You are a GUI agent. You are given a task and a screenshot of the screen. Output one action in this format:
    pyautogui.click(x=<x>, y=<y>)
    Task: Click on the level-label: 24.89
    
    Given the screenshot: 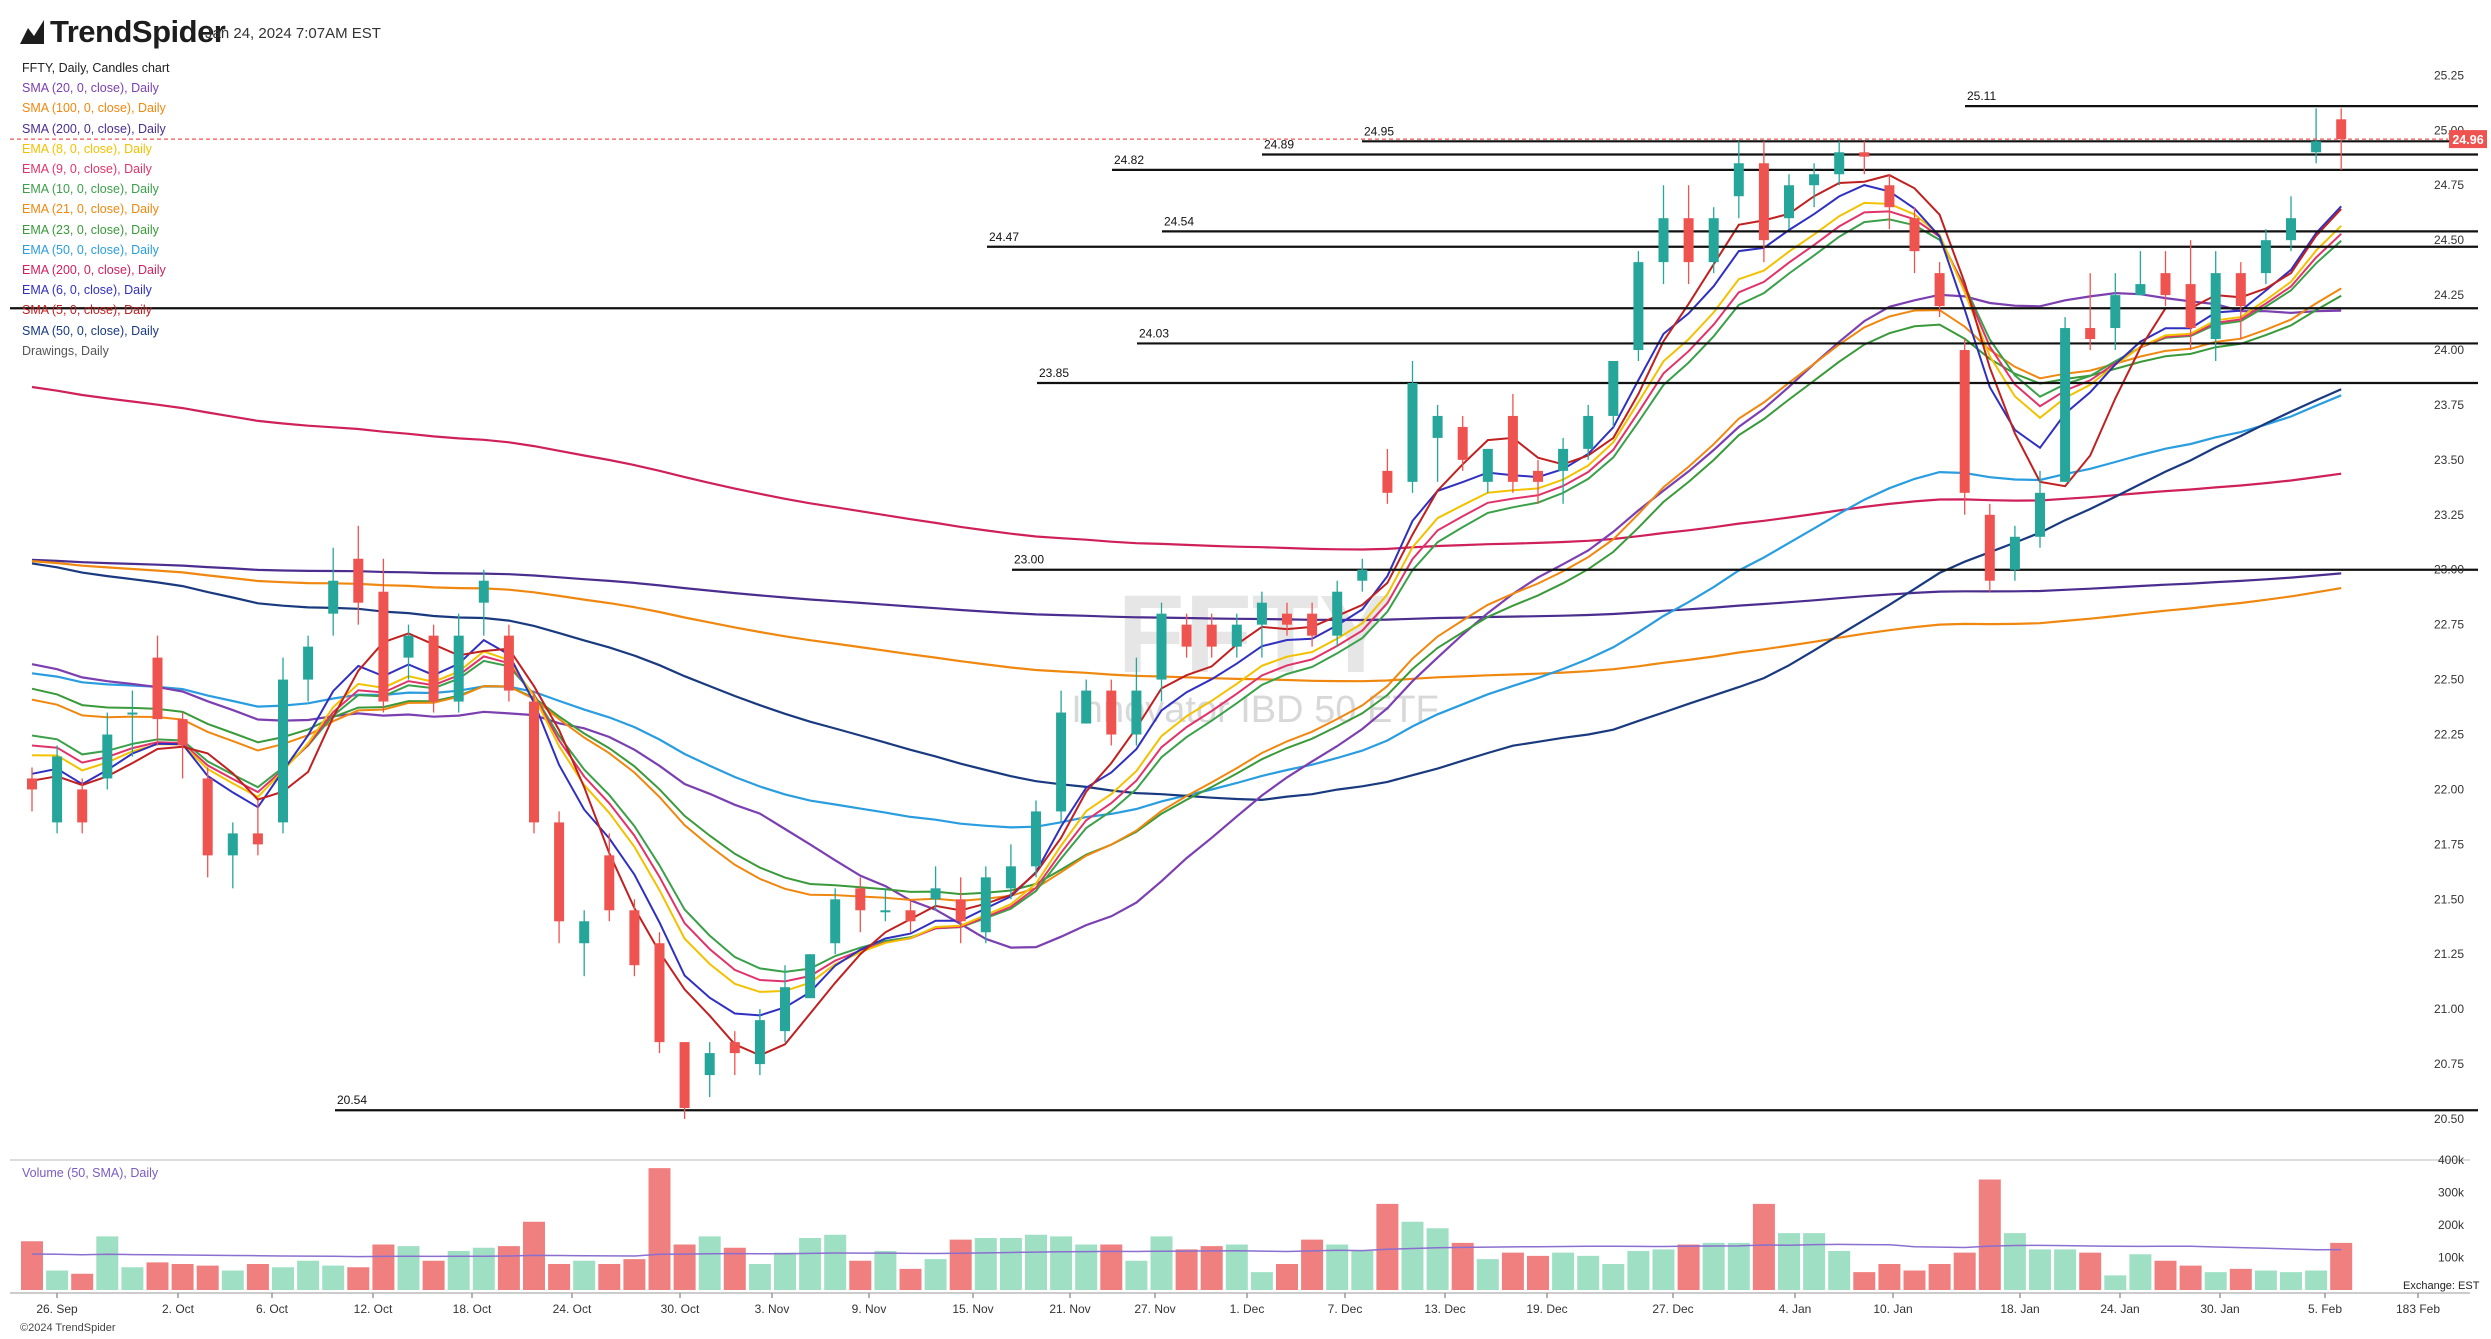 What is the action you would take?
    pyautogui.click(x=1279, y=144)
    